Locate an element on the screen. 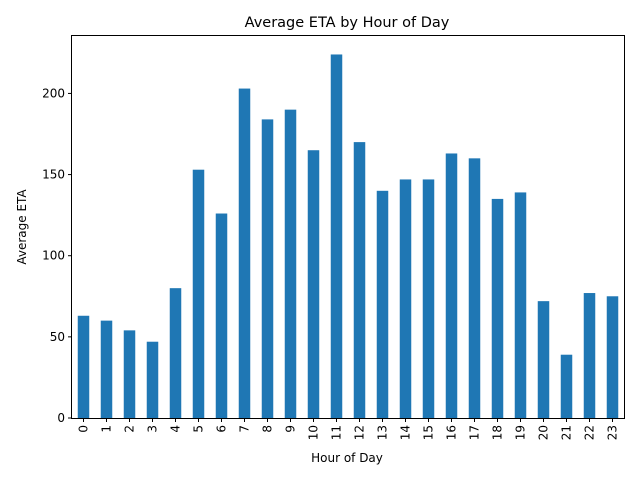  x-tick-label: 6 is located at coordinates (222, 429).